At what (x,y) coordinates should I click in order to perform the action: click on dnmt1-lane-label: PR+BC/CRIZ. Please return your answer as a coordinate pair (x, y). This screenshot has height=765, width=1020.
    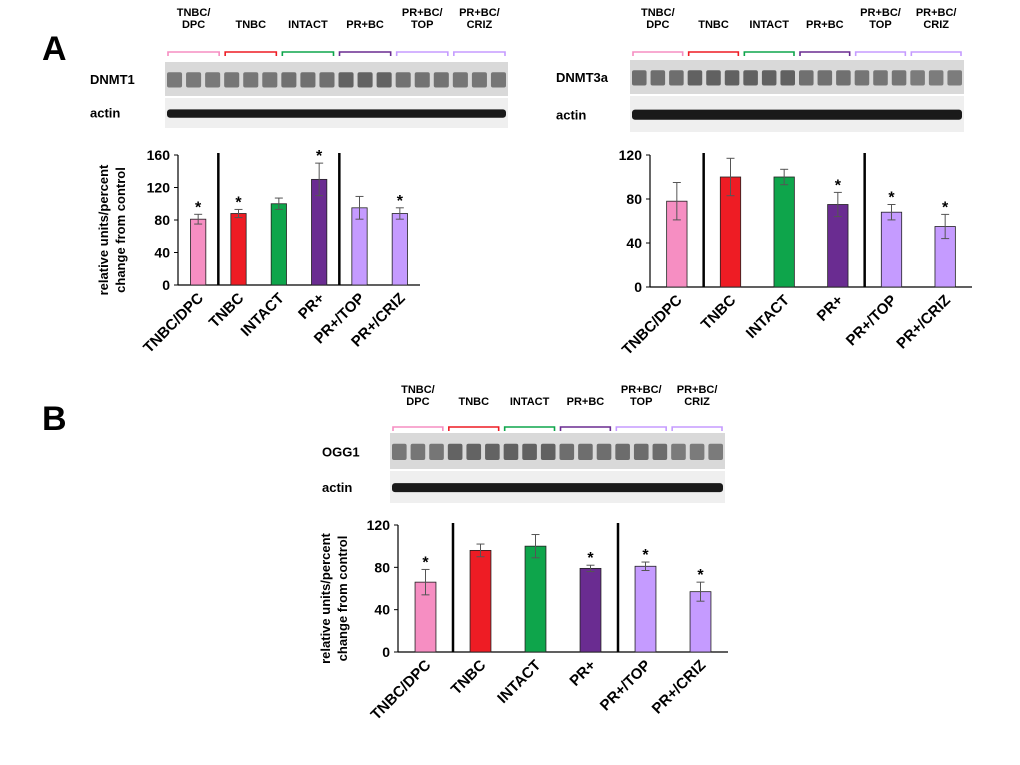
    Looking at the image, I should click on (479, 19).